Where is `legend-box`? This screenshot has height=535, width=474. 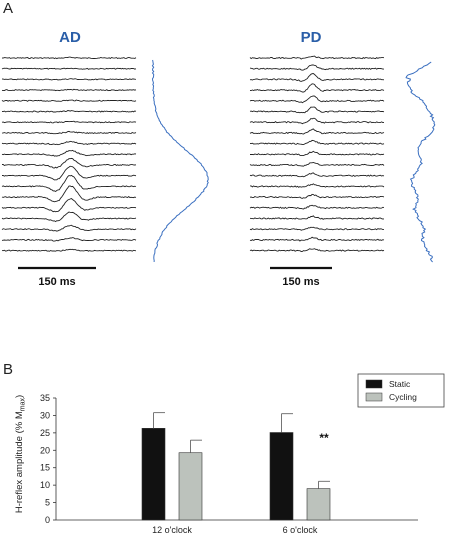
legend-box is located at coordinates (401, 390).